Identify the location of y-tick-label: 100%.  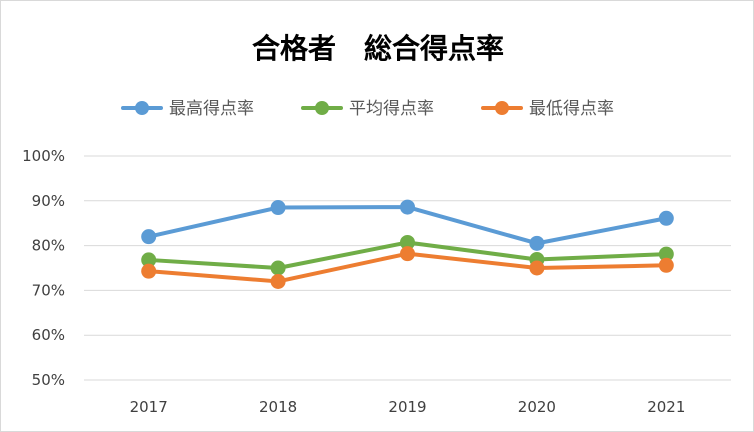
(43, 156).